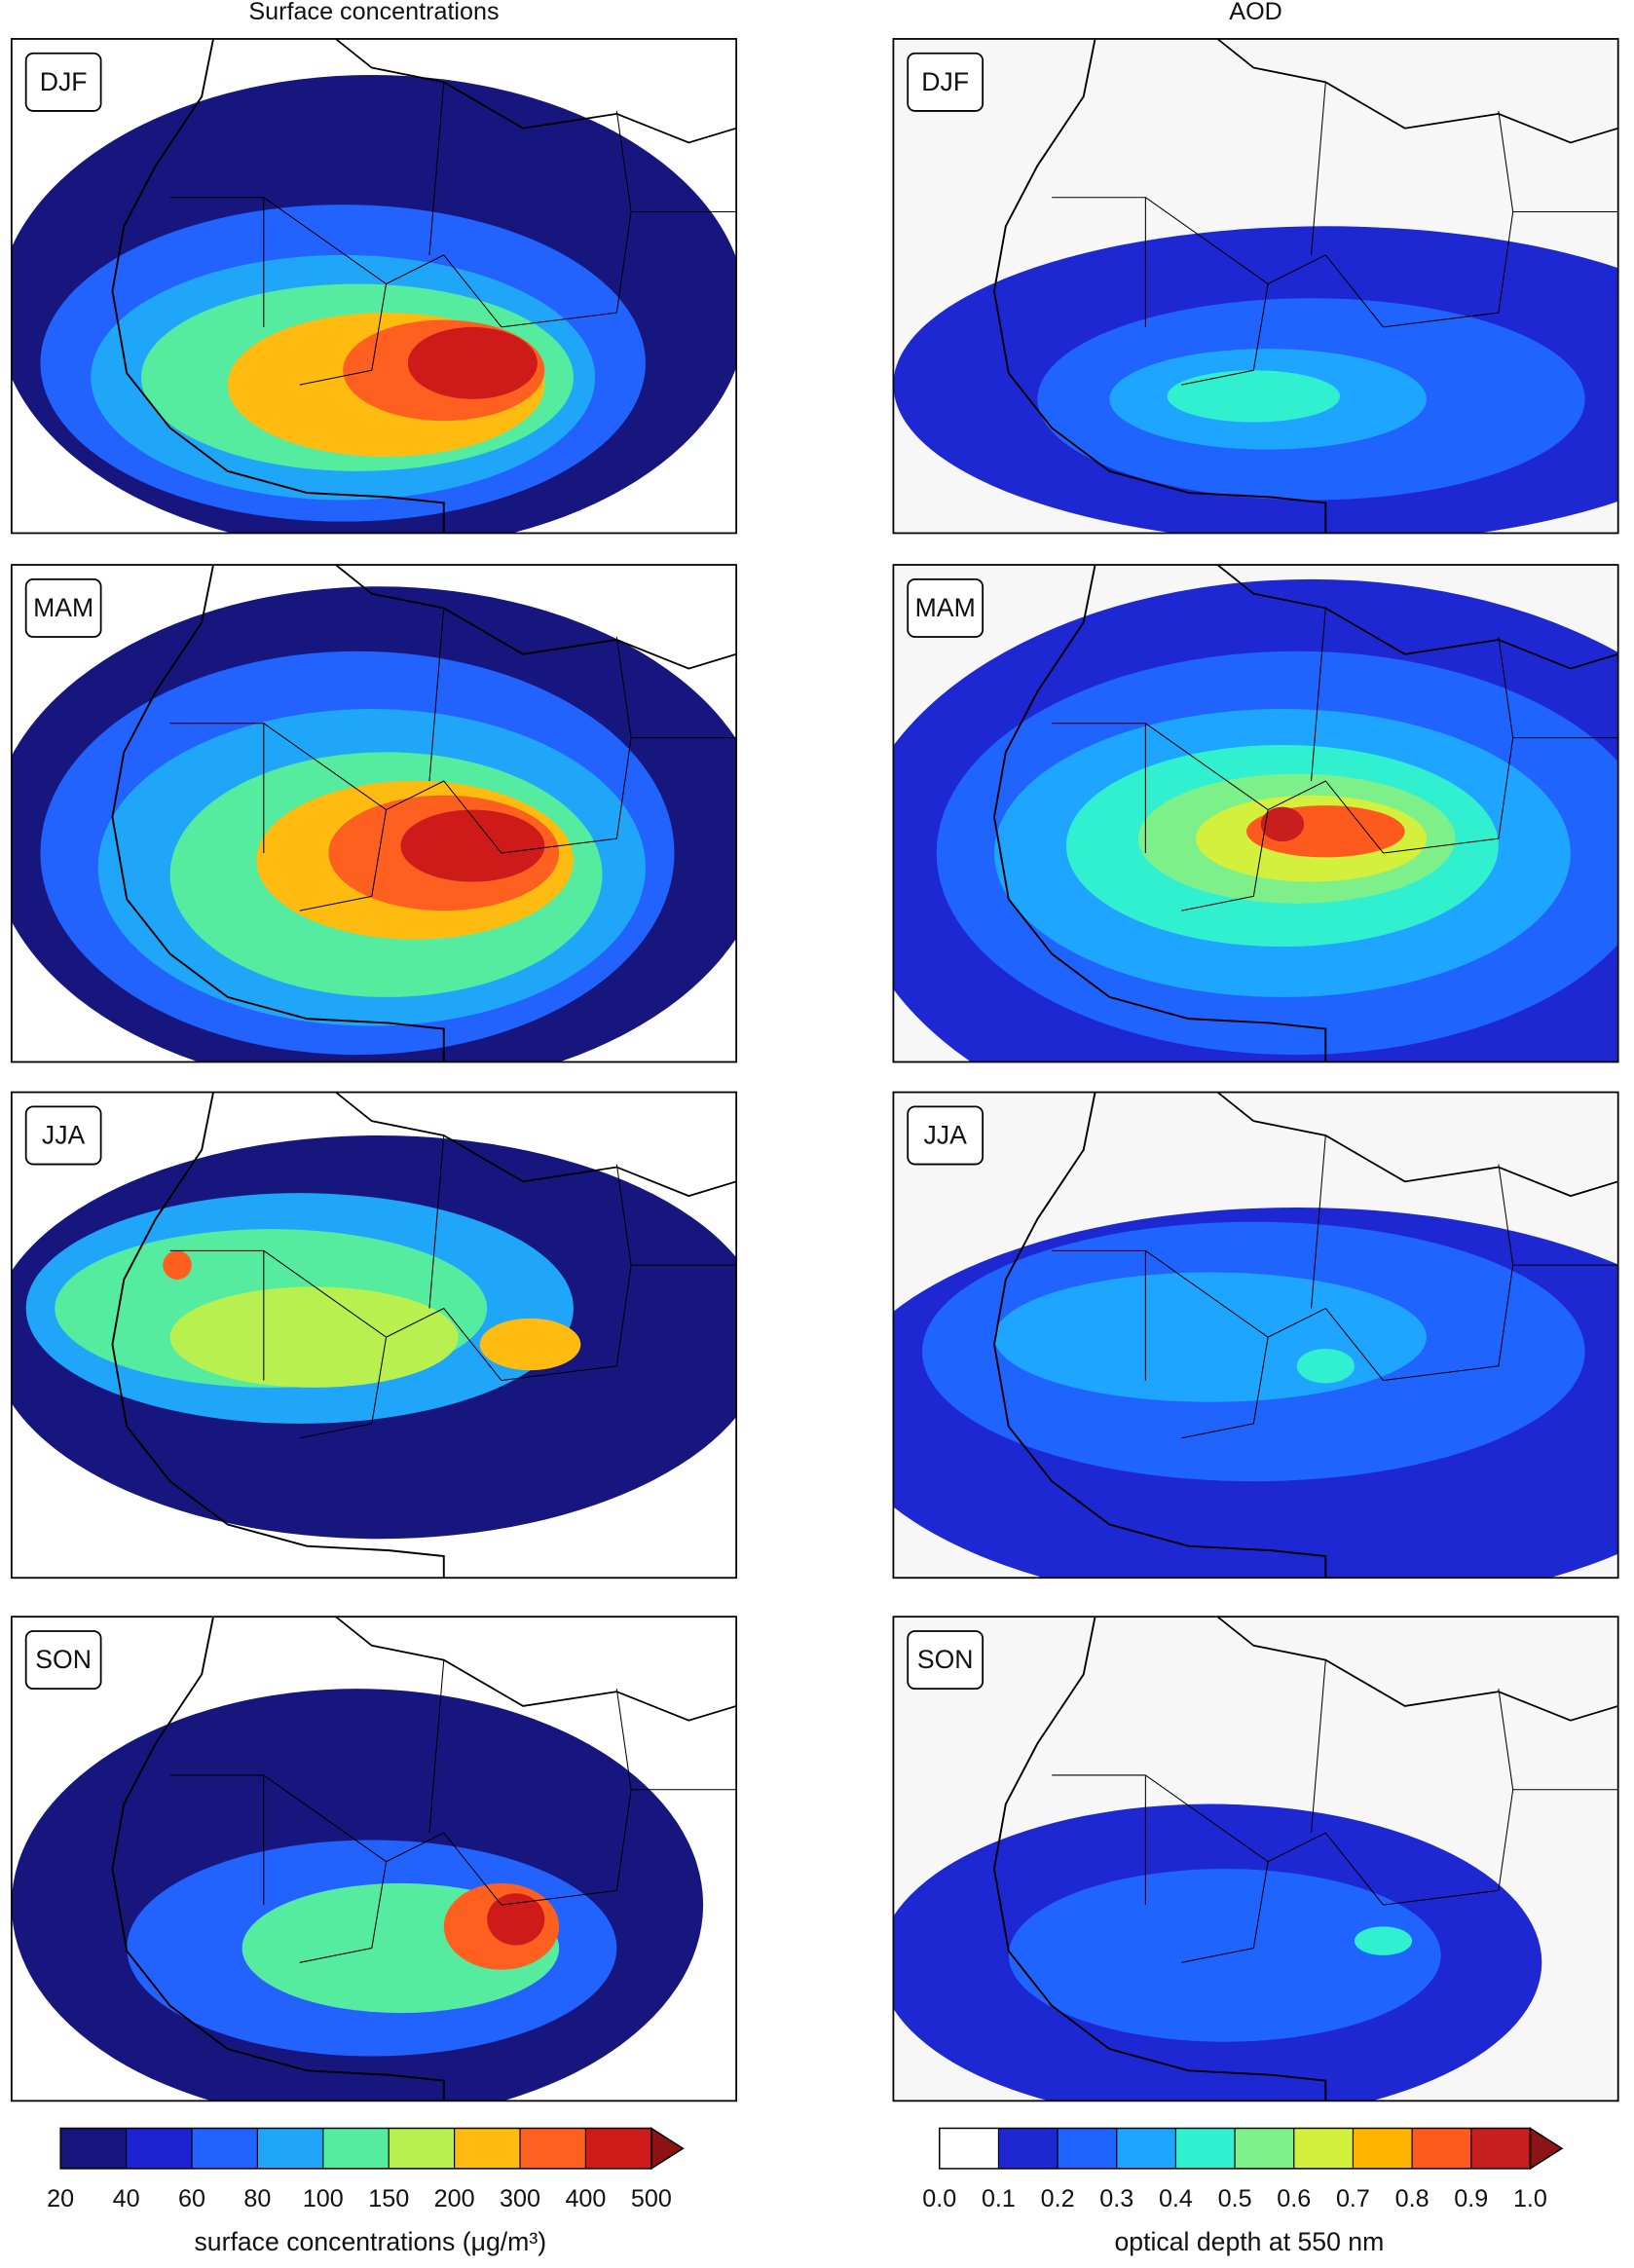 The image size is (1634, 2268). I want to click on colorbar-tick-label: 0.9, so click(1471, 2198).